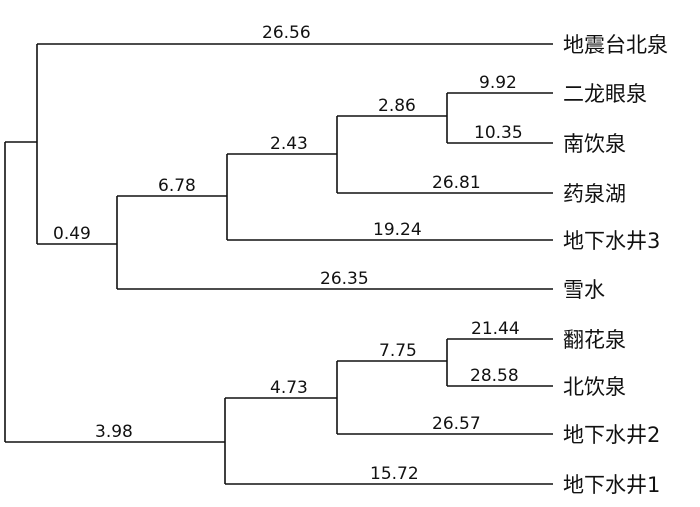  What do you see at coordinates (605, 94) in the screenshot?
I see `leaf-label-erlongyan: 二龙眼泉` at bounding box center [605, 94].